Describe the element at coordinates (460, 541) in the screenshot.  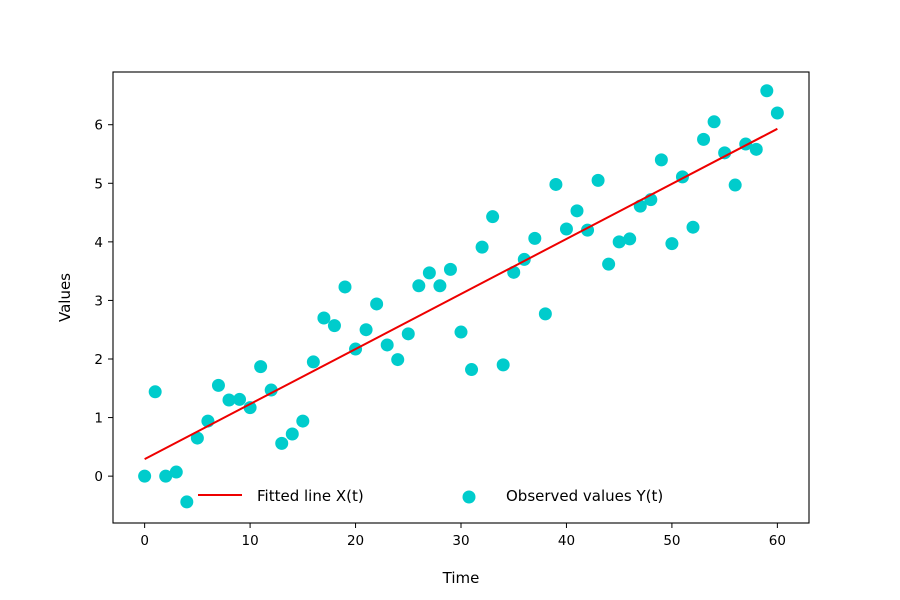
I see `x-tick-label: 30` at that location.